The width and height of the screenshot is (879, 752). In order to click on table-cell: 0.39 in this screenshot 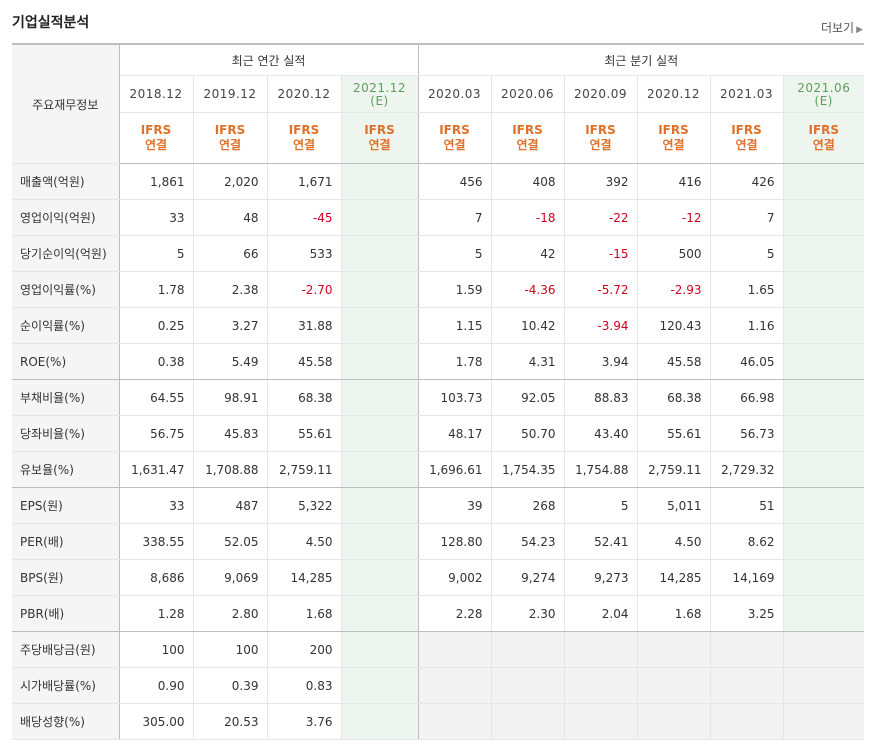, I will do `click(229, 685)`.